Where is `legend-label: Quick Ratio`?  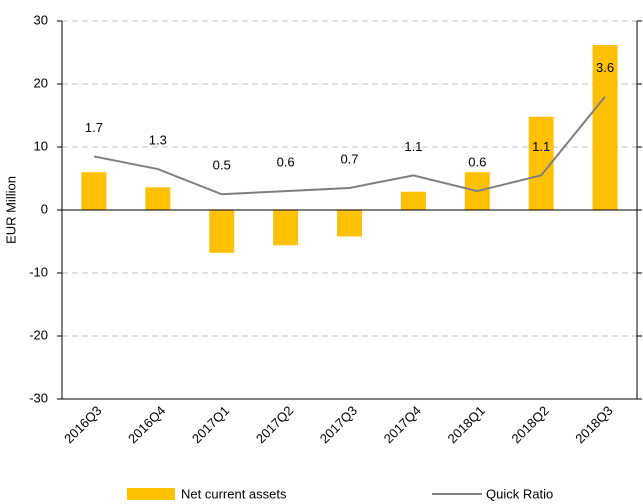 legend-label: Quick Ratio is located at coordinates (519, 493).